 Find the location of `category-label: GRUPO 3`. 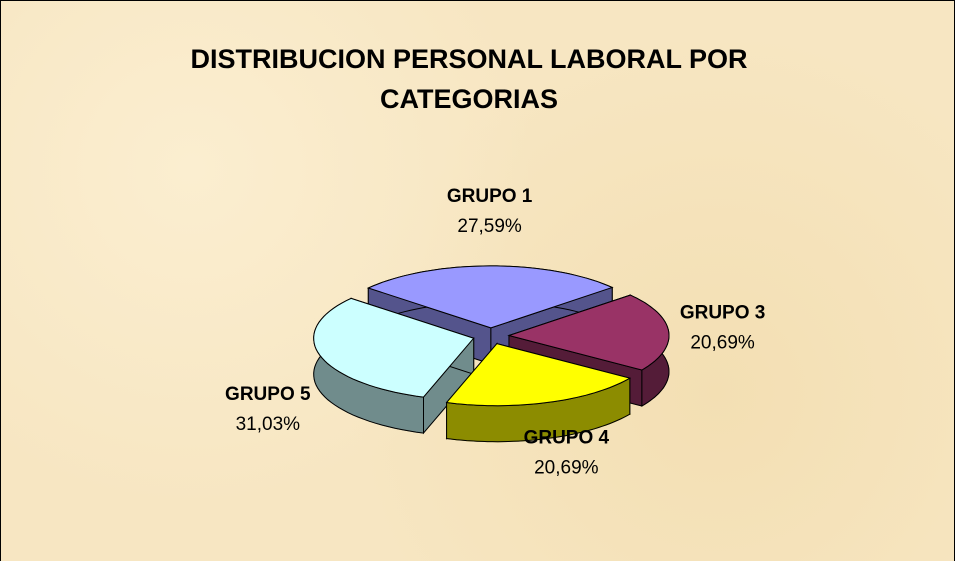

category-label: GRUPO 3 is located at coordinates (723, 313).